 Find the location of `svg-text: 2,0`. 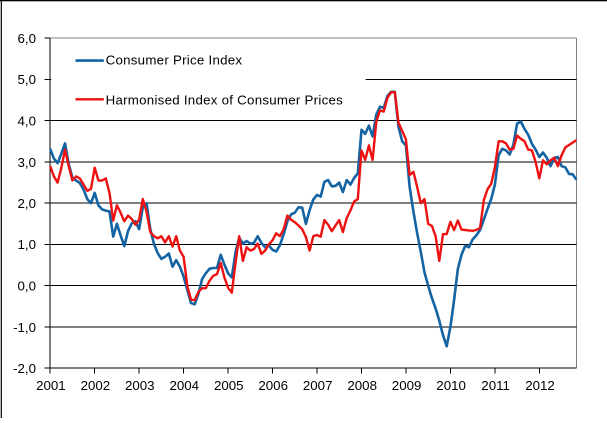

svg-text: 2,0 is located at coordinates (27, 203).